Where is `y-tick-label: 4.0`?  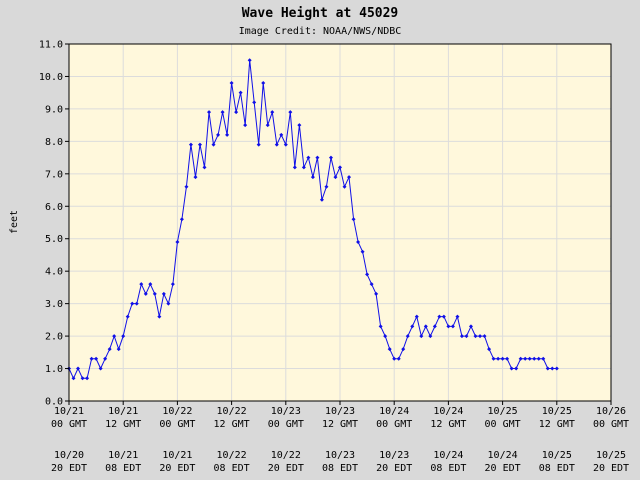
y-tick-label: 4.0 is located at coordinates (54, 272).